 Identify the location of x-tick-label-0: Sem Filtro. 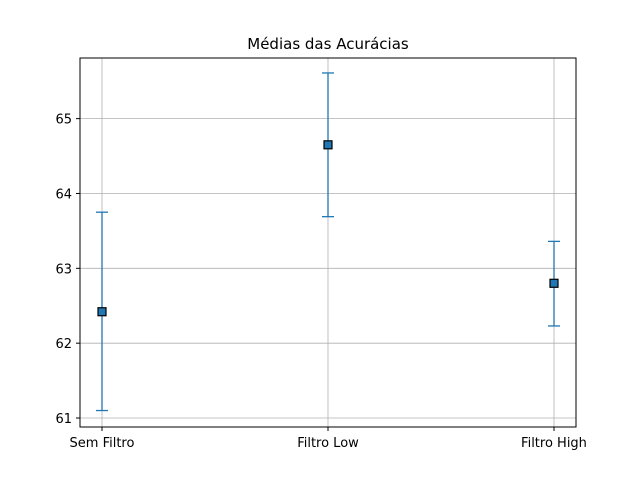
(102, 443).